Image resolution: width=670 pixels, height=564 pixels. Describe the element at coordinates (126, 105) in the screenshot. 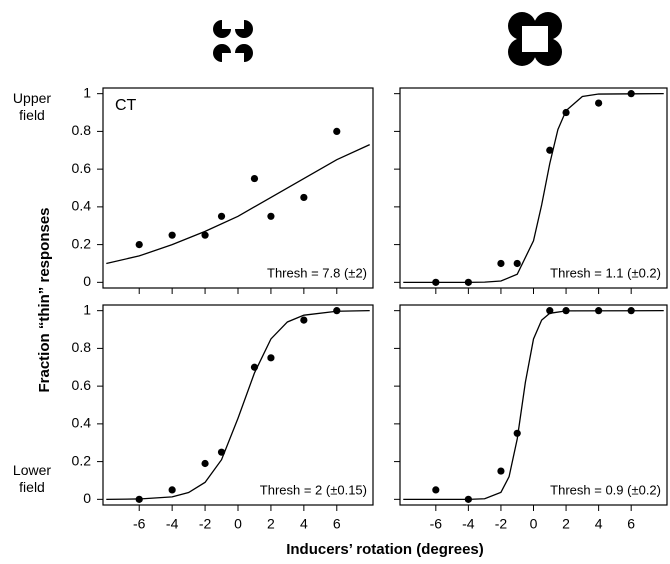

I see `annotation: CT` at that location.